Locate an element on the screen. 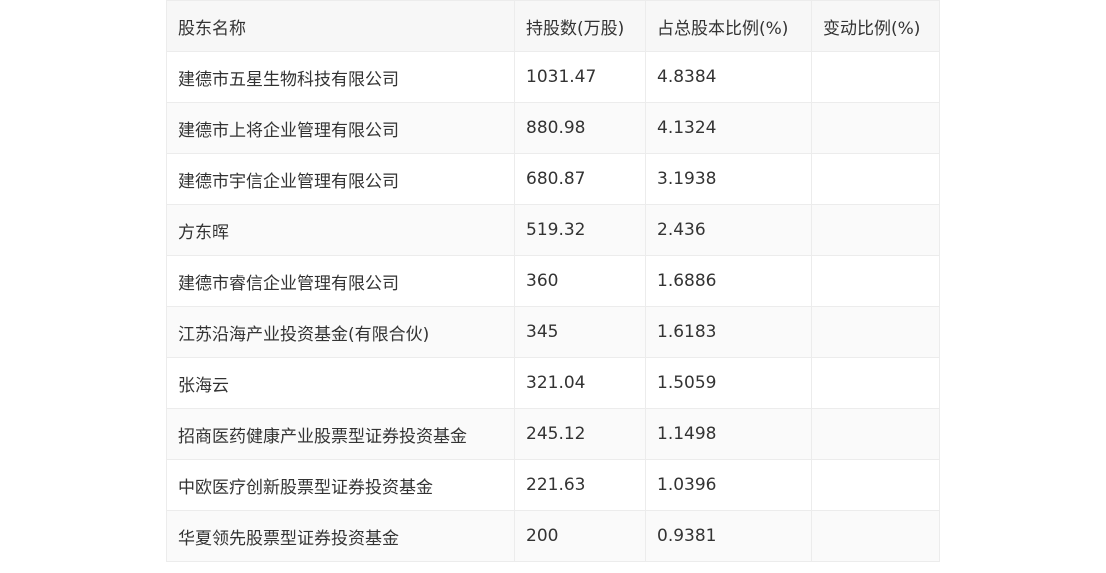 Image resolution: width=1106 pixels, height=573 pixels. cell-name: 方东晖 is located at coordinates (340, 230).